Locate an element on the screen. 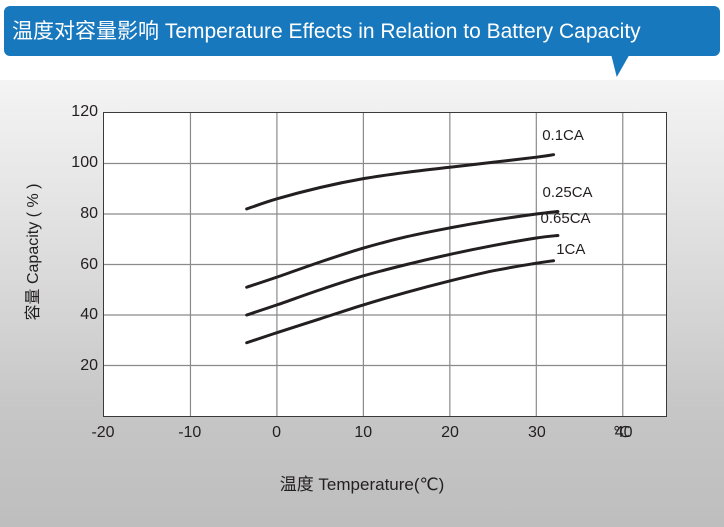  curve-0-65ca is located at coordinates (402, 275).